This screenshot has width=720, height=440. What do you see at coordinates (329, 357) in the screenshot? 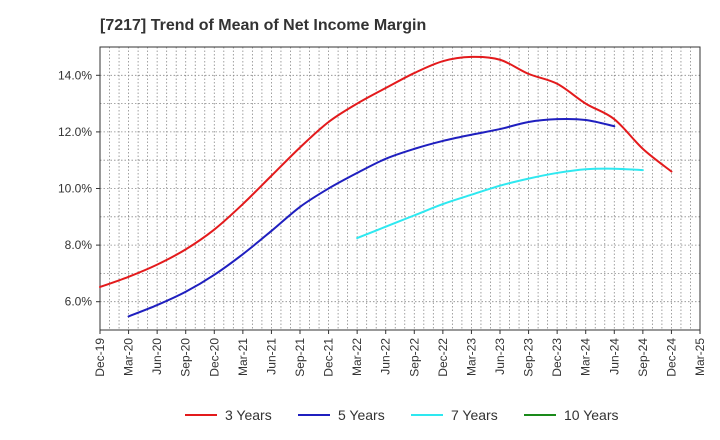
I see `x-tick-label: Dec-21` at bounding box center [329, 357].